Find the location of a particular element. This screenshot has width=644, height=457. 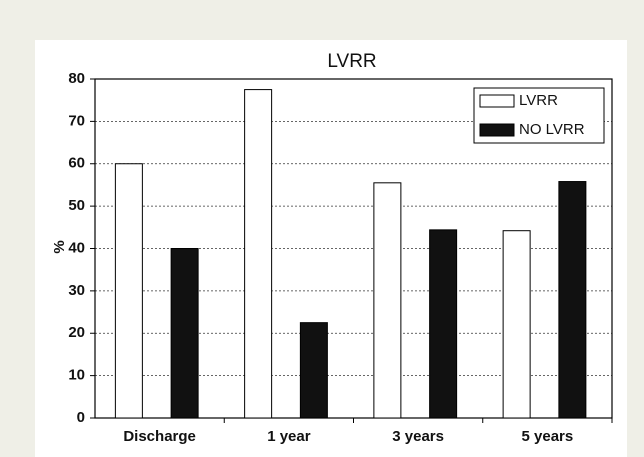

y-axis-label: % is located at coordinates (59, 246).